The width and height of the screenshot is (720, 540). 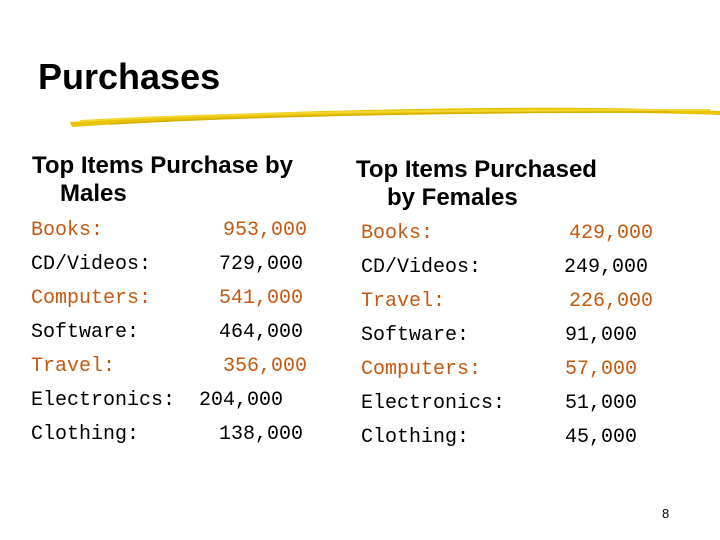 What do you see at coordinates (93, 193) in the screenshot?
I see `males-heading-line-2: Males` at bounding box center [93, 193].